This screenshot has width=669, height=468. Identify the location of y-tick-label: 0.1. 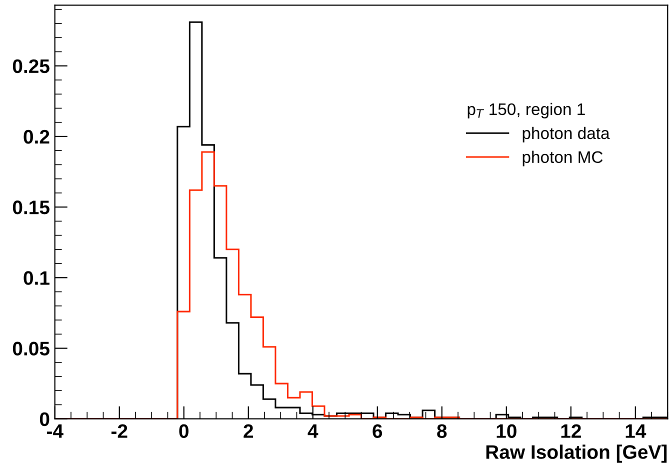
(37, 278).